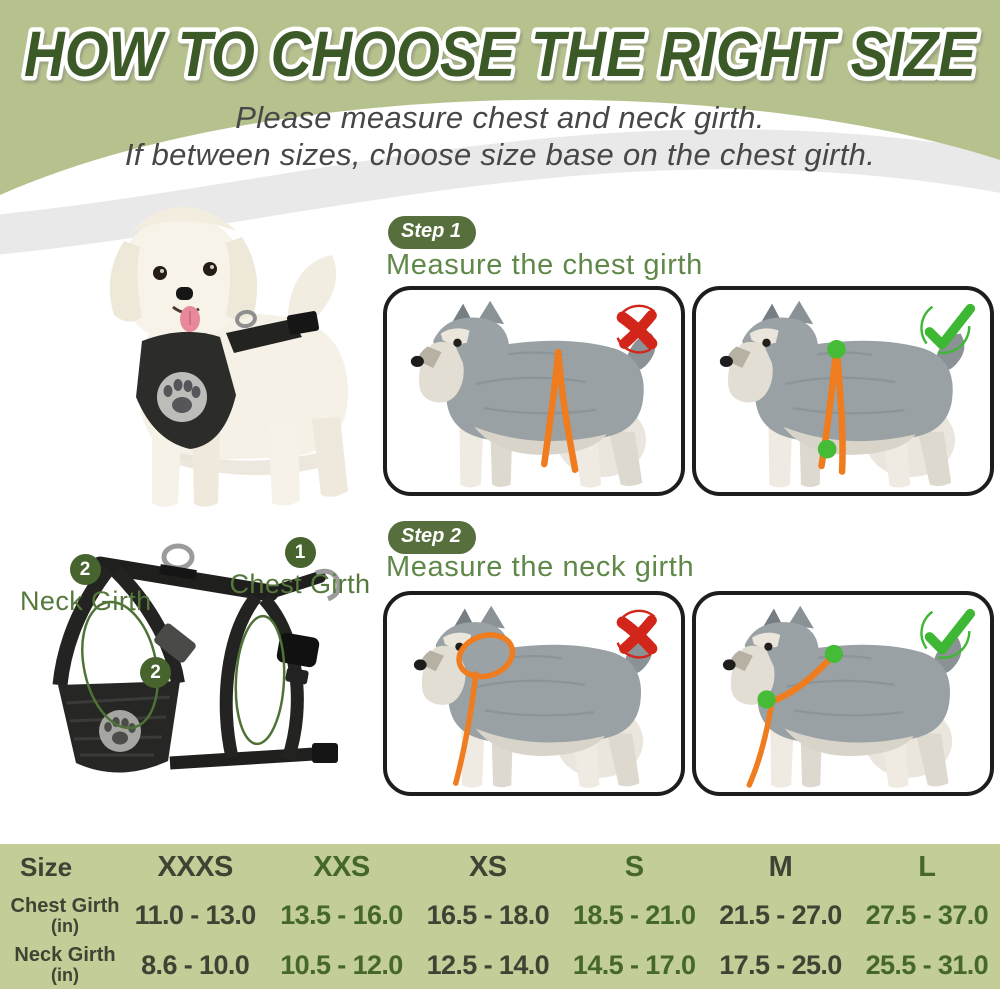  I want to click on photo-card-neck-correct, so click(843, 693).